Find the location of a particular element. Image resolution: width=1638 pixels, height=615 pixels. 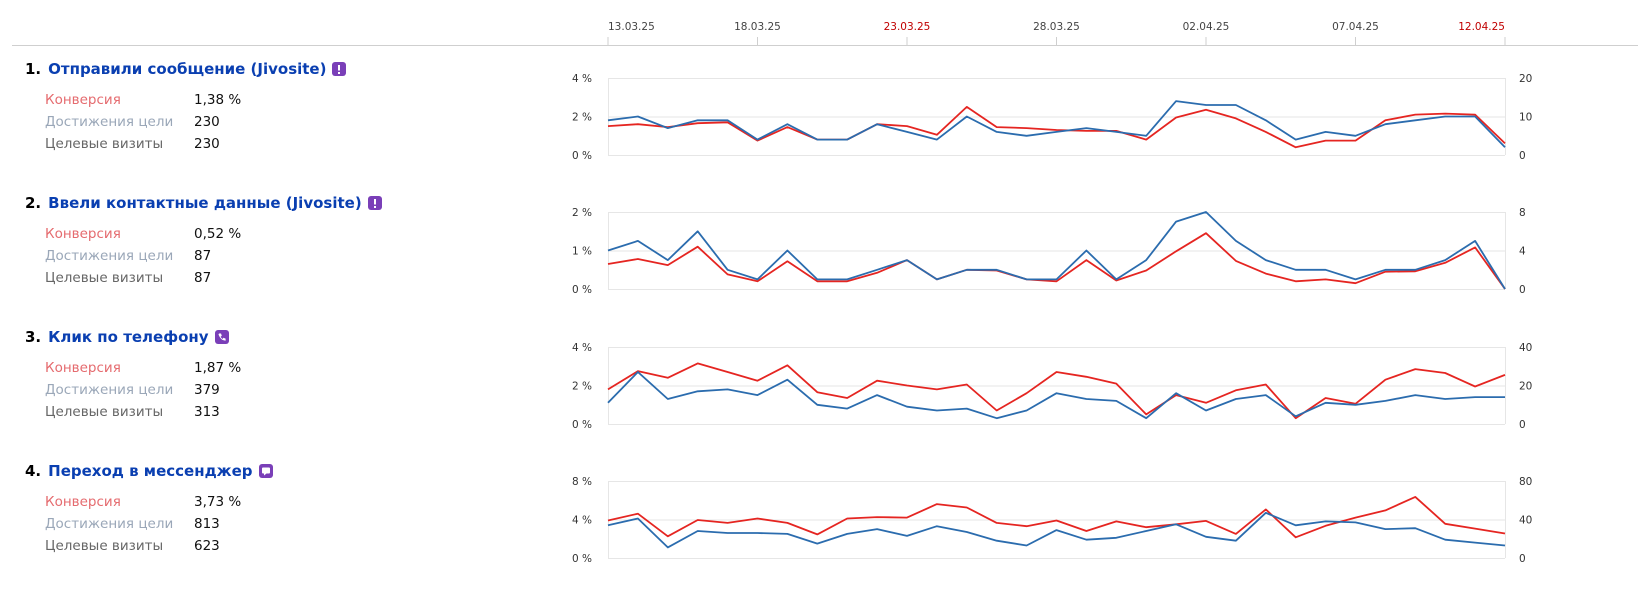

goal-title: 1. Отправили сообщение (Jivosite) is located at coordinates (305, 69).